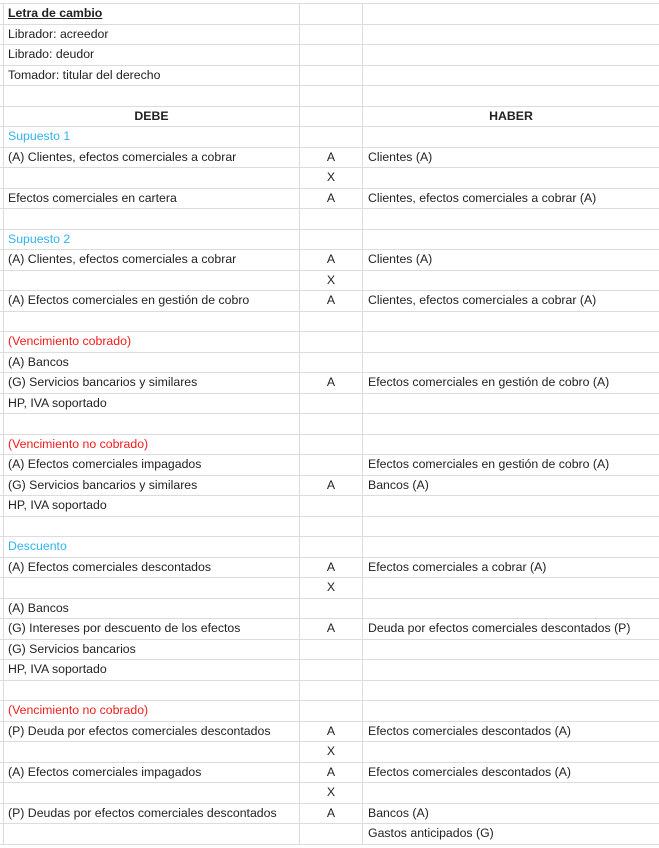 This screenshot has width=659, height=848. Describe the element at coordinates (151, 342) in the screenshot. I see `debe-cell: (Vencimiento cobrado)` at that location.